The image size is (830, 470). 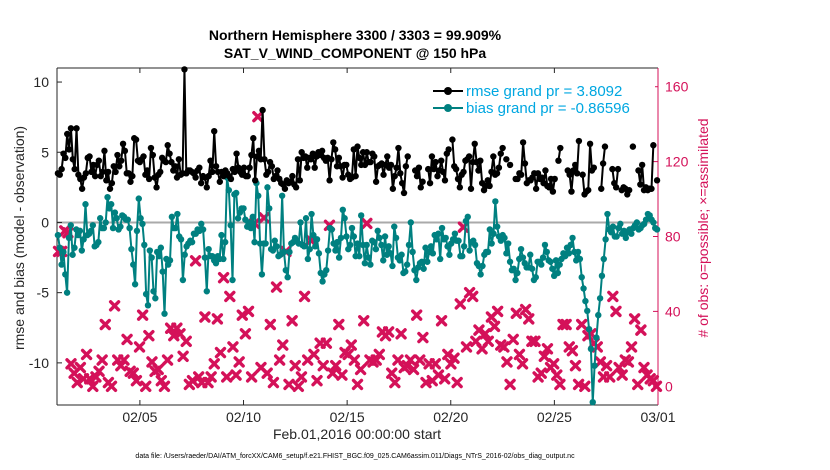 What do you see at coordinates (554, 417) in the screenshot?
I see `x-tick-label: 02/25` at bounding box center [554, 417].